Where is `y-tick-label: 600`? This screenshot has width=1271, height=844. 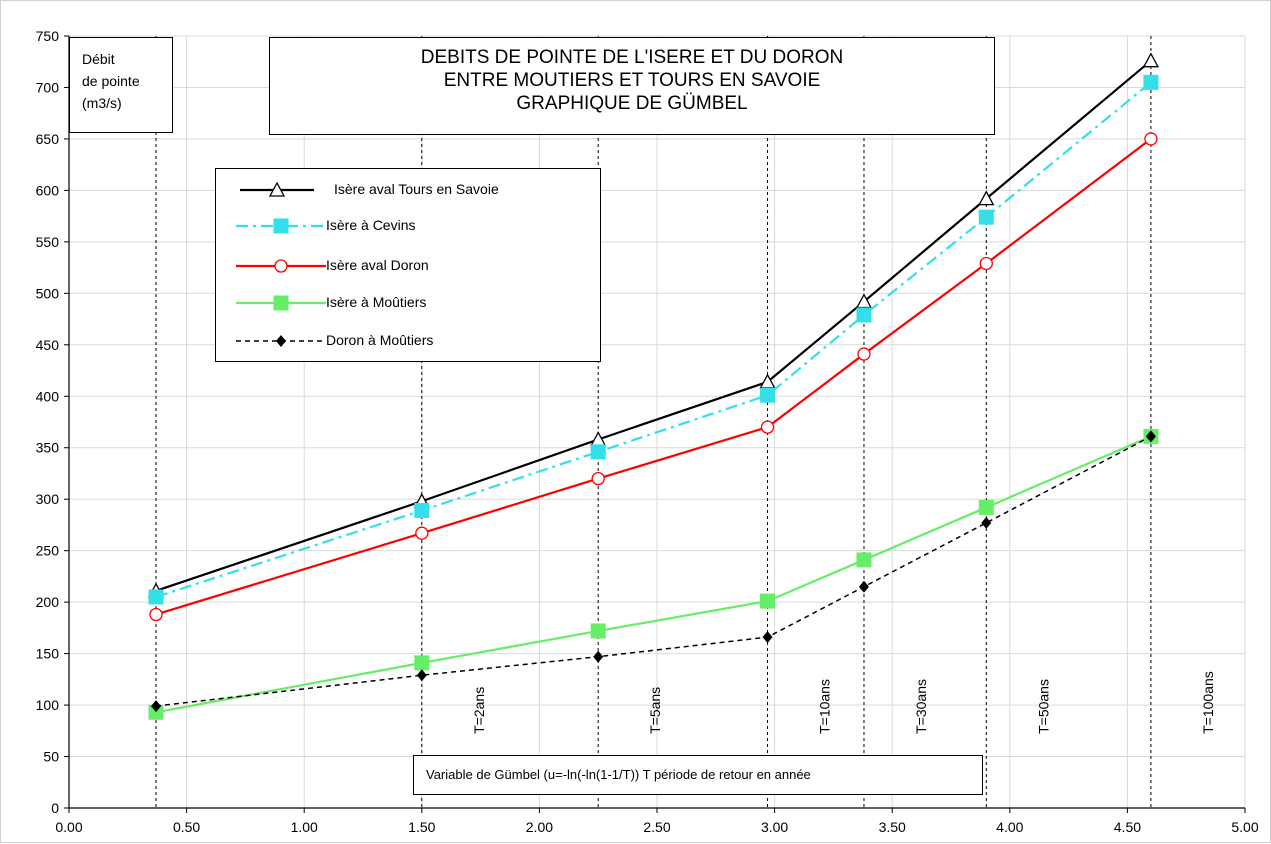
y-tick-label: 600 is located at coordinates (48, 190).